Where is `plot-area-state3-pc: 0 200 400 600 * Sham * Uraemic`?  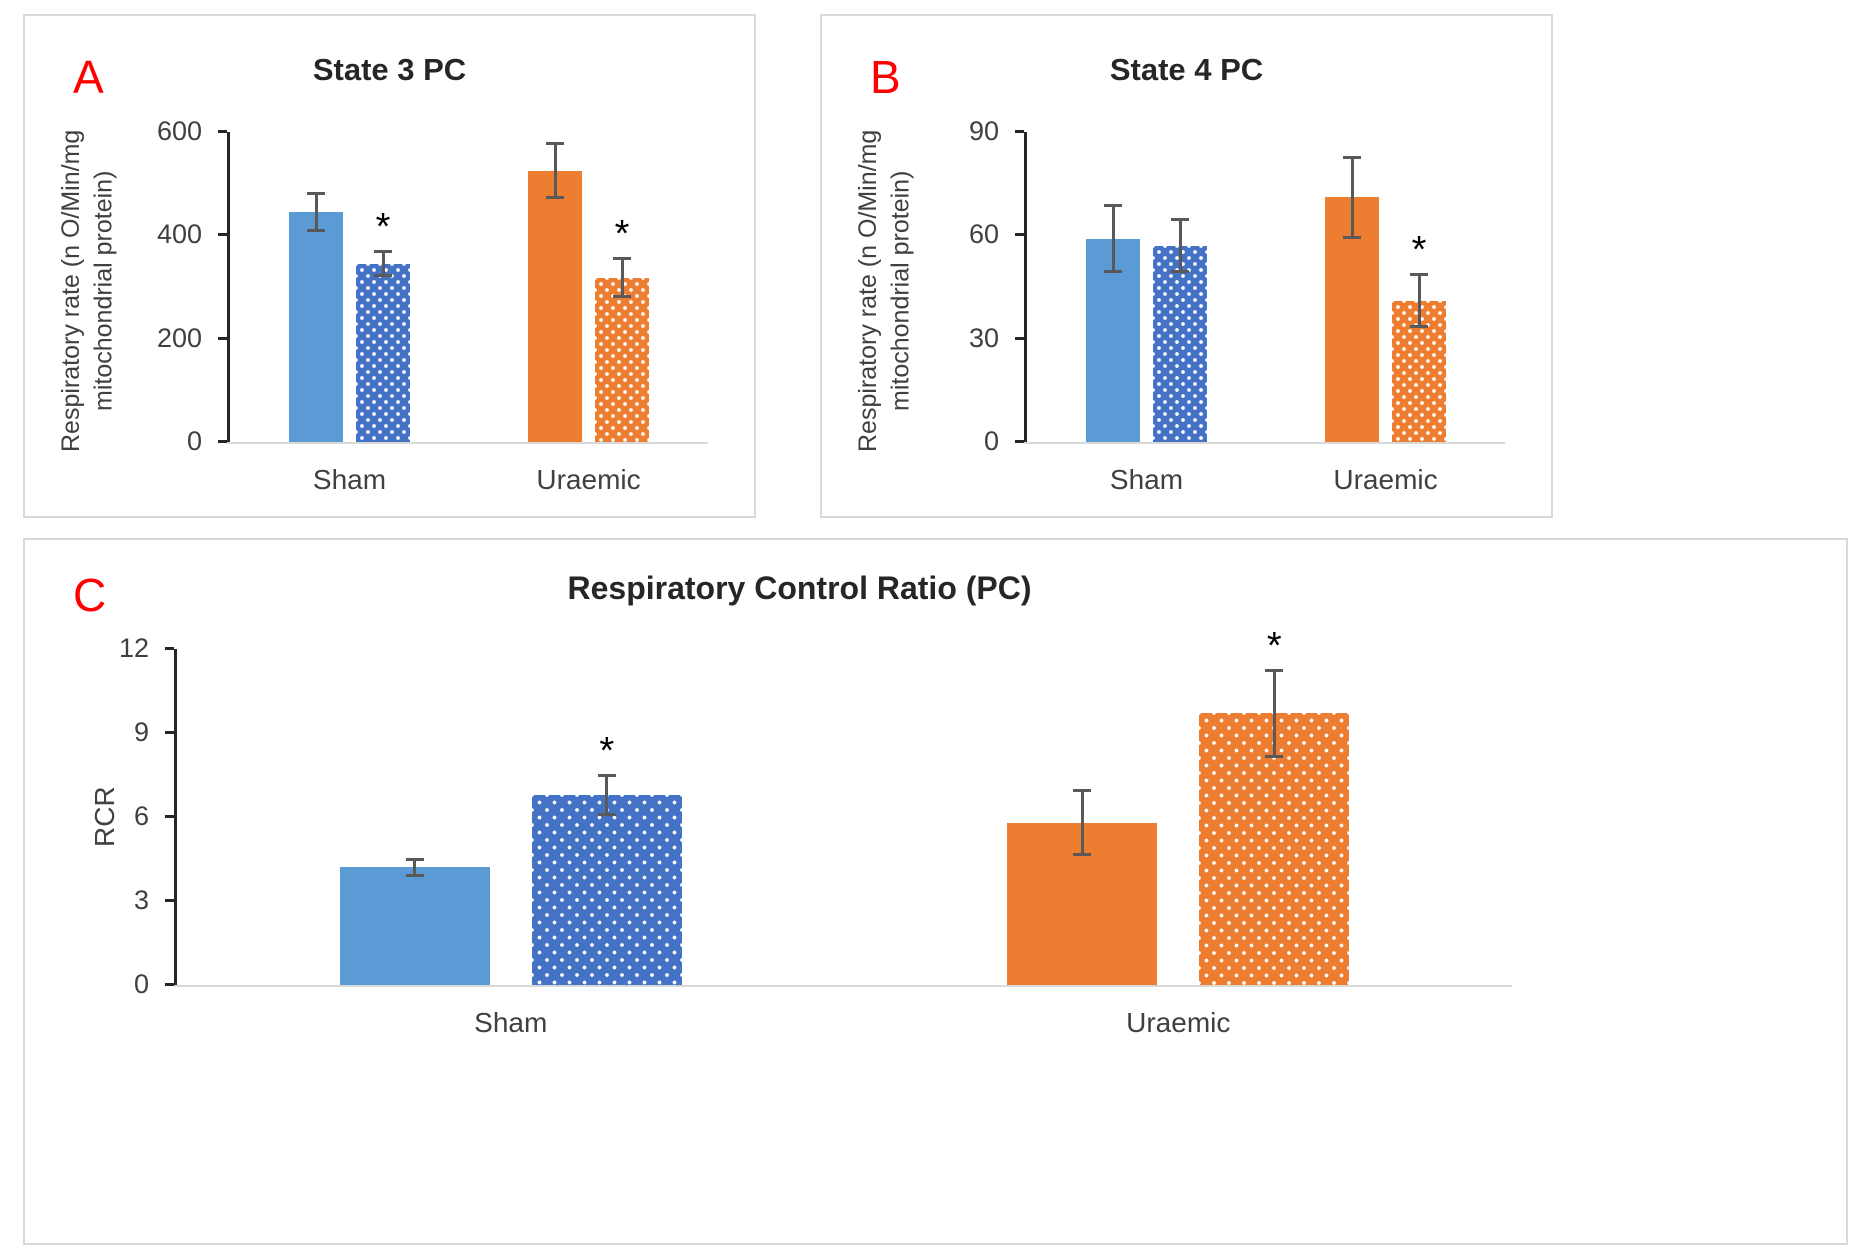
plot-area-state3-pc: 0 200 400 600 * Sham * Uraemic is located at coordinates (432, 306).